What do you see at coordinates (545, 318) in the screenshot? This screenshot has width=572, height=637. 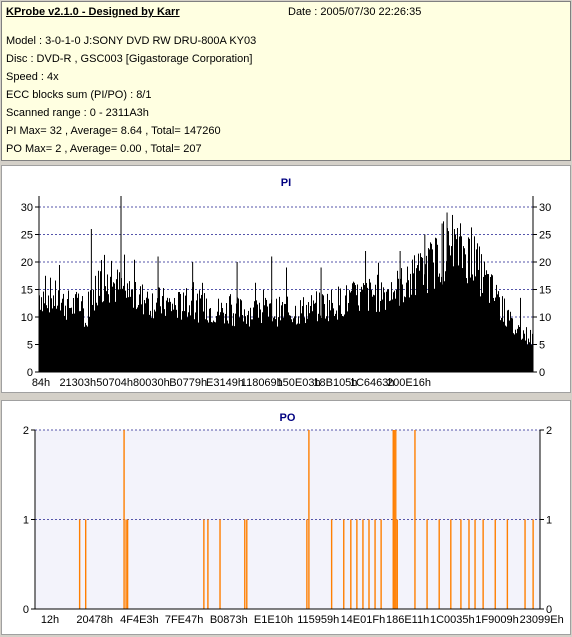 I see `pi-ytick-label-right: 10` at bounding box center [545, 318].